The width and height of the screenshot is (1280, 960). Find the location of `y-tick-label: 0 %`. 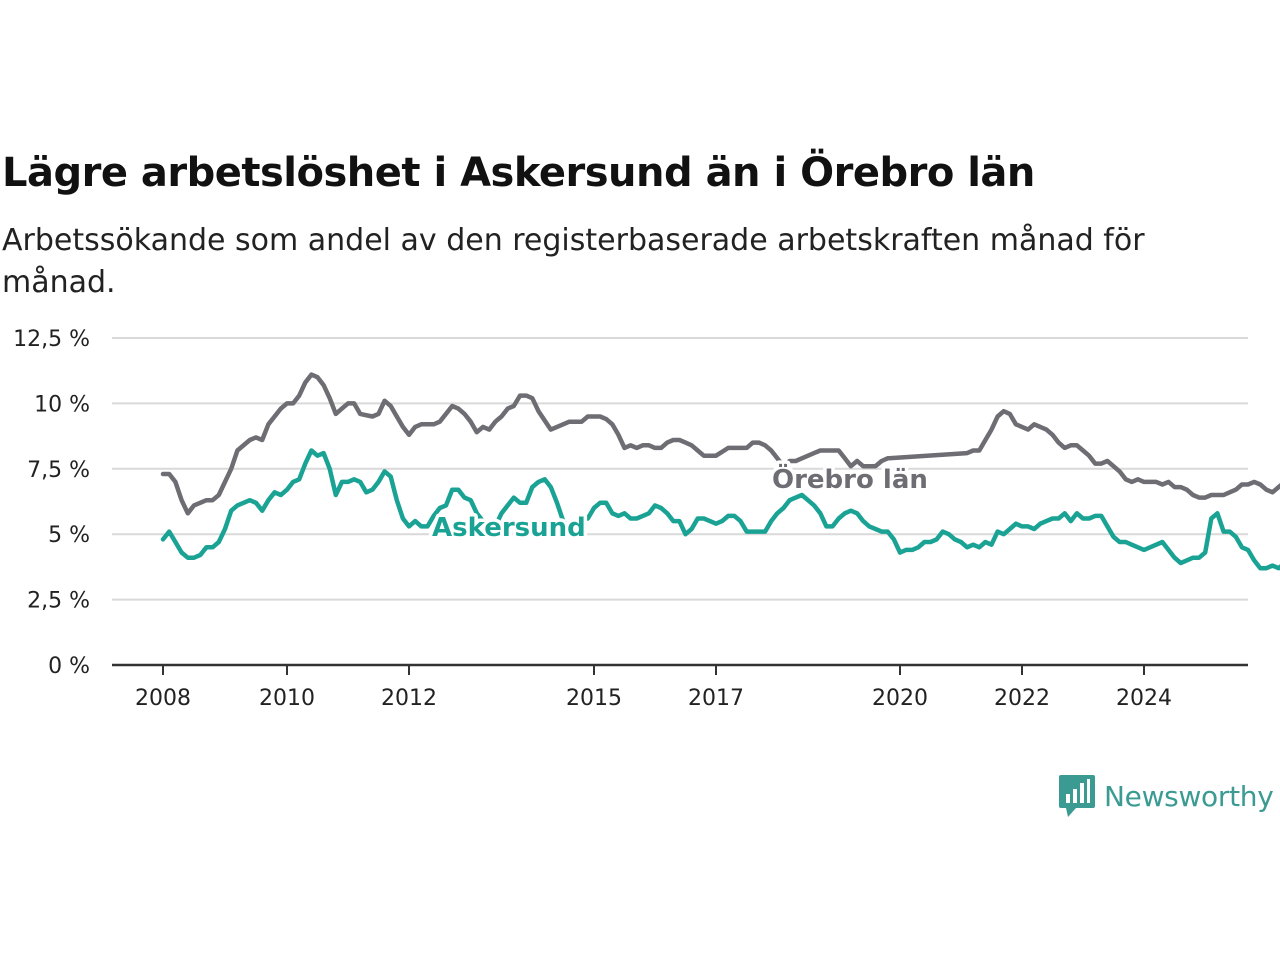

y-tick-label: 0 % is located at coordinates (69, 666).